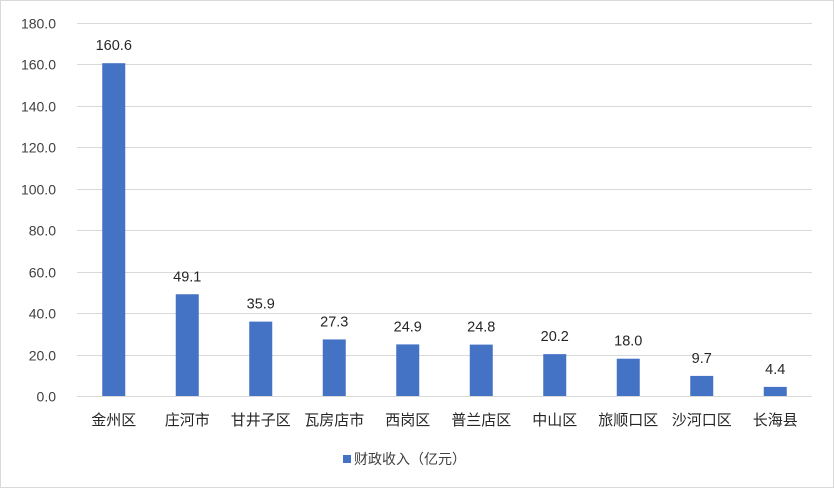 This screenshot has width=834, height=488. Describe the element at coordinates (38, 24) in the screenshot. I see `y-tick-label: 180.0` at that location.